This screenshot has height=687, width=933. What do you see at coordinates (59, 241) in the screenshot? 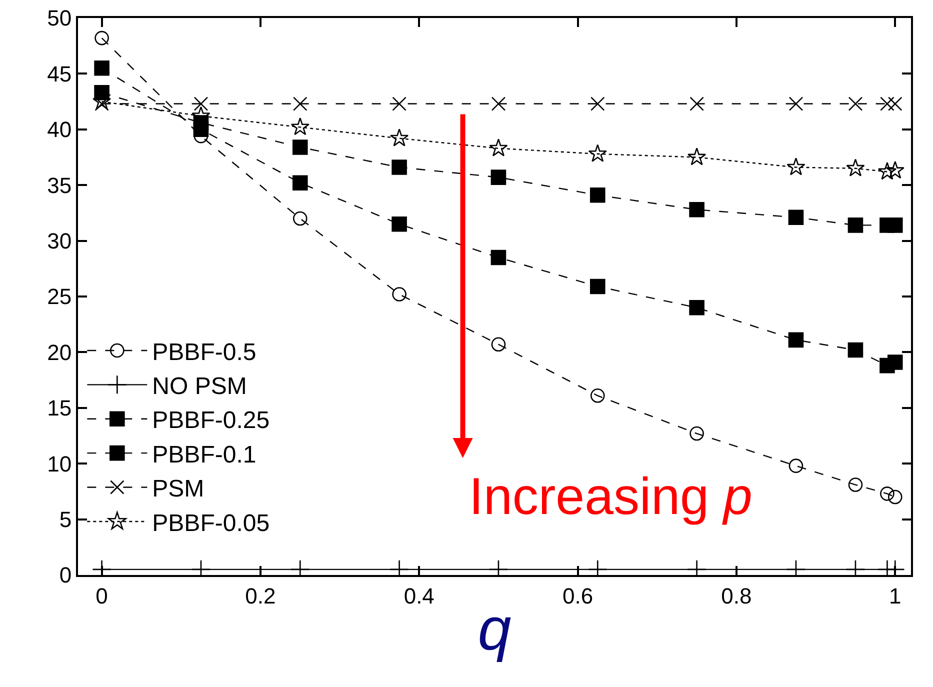
I see `y-tick-label: 30` at bounding box center [59, 241].